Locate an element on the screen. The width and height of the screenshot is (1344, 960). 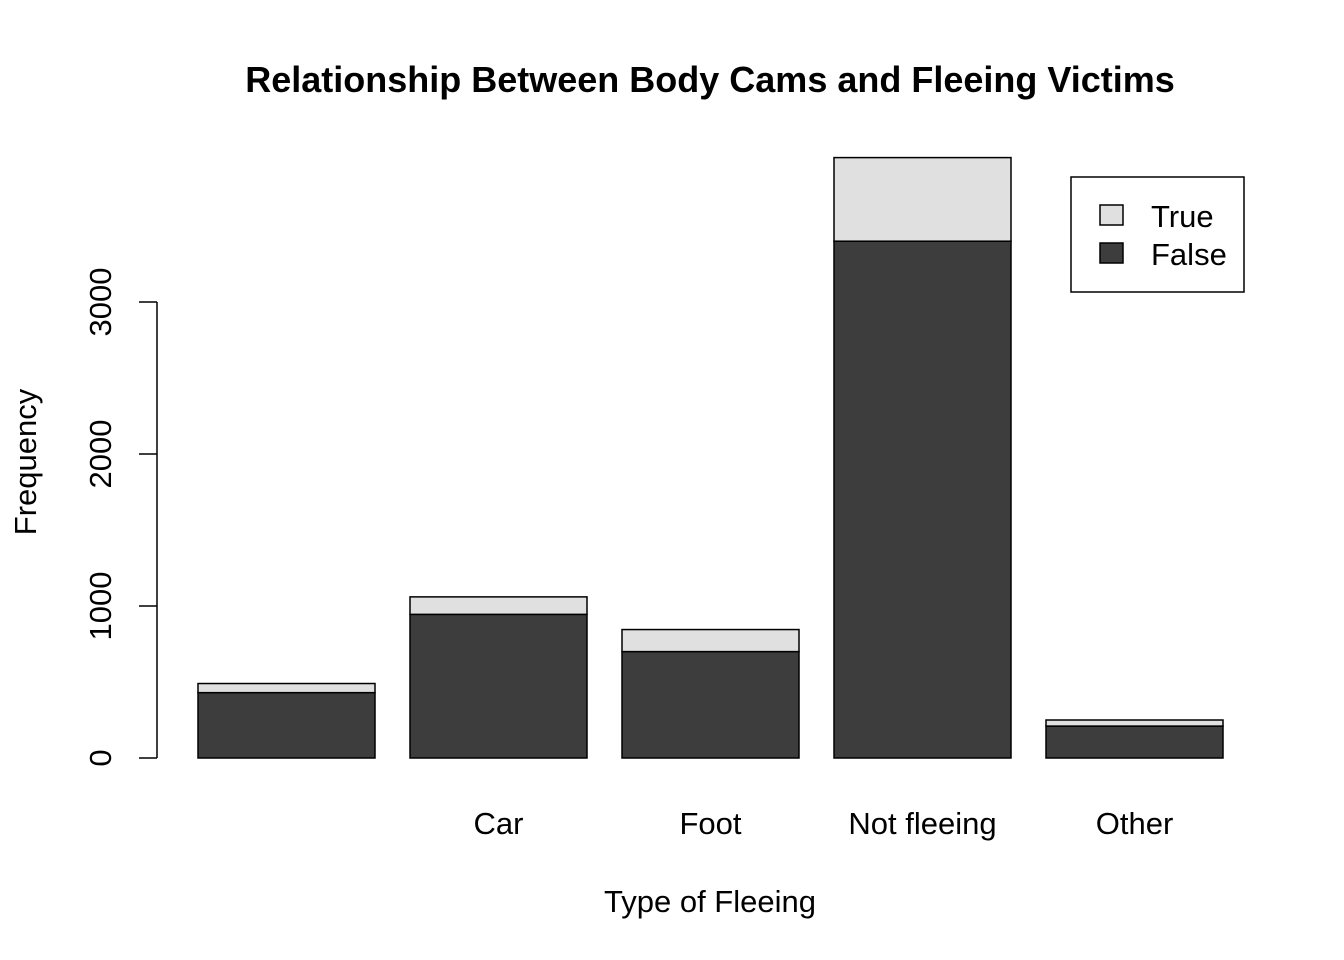
x-tick-label: Not fleeing is located at coordinates (922, 823).